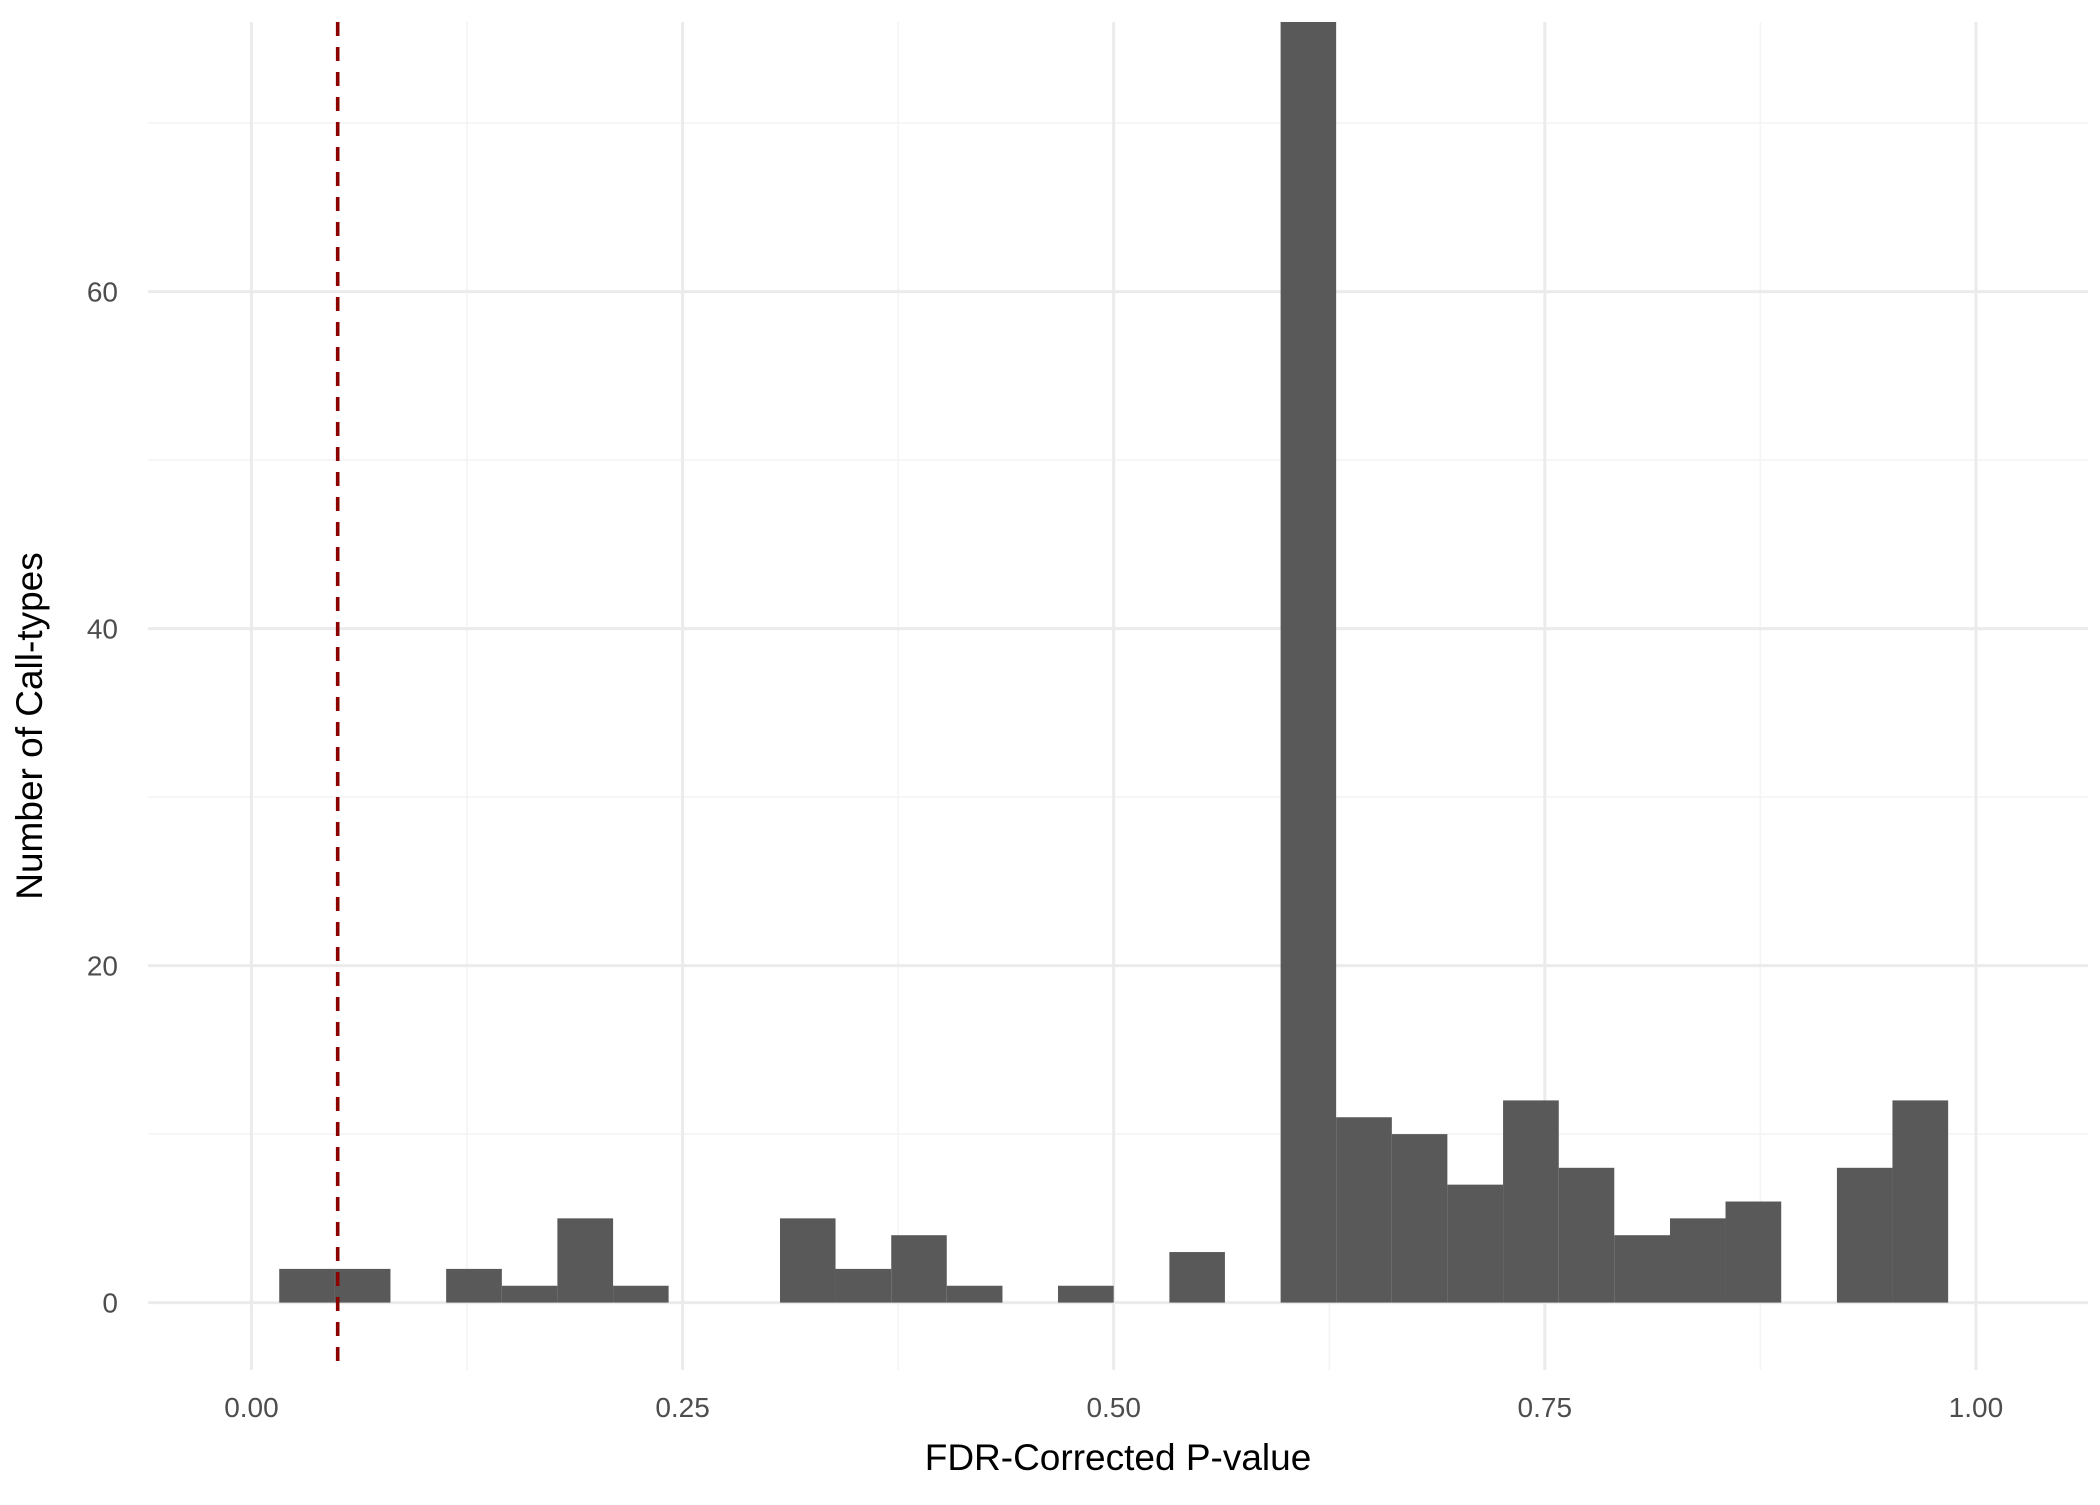 The image size is (2100, 1505). Describe the element at coordinates (1113, 1407) in the screenshot. I see `x-tick-label: 0.50` at that location.